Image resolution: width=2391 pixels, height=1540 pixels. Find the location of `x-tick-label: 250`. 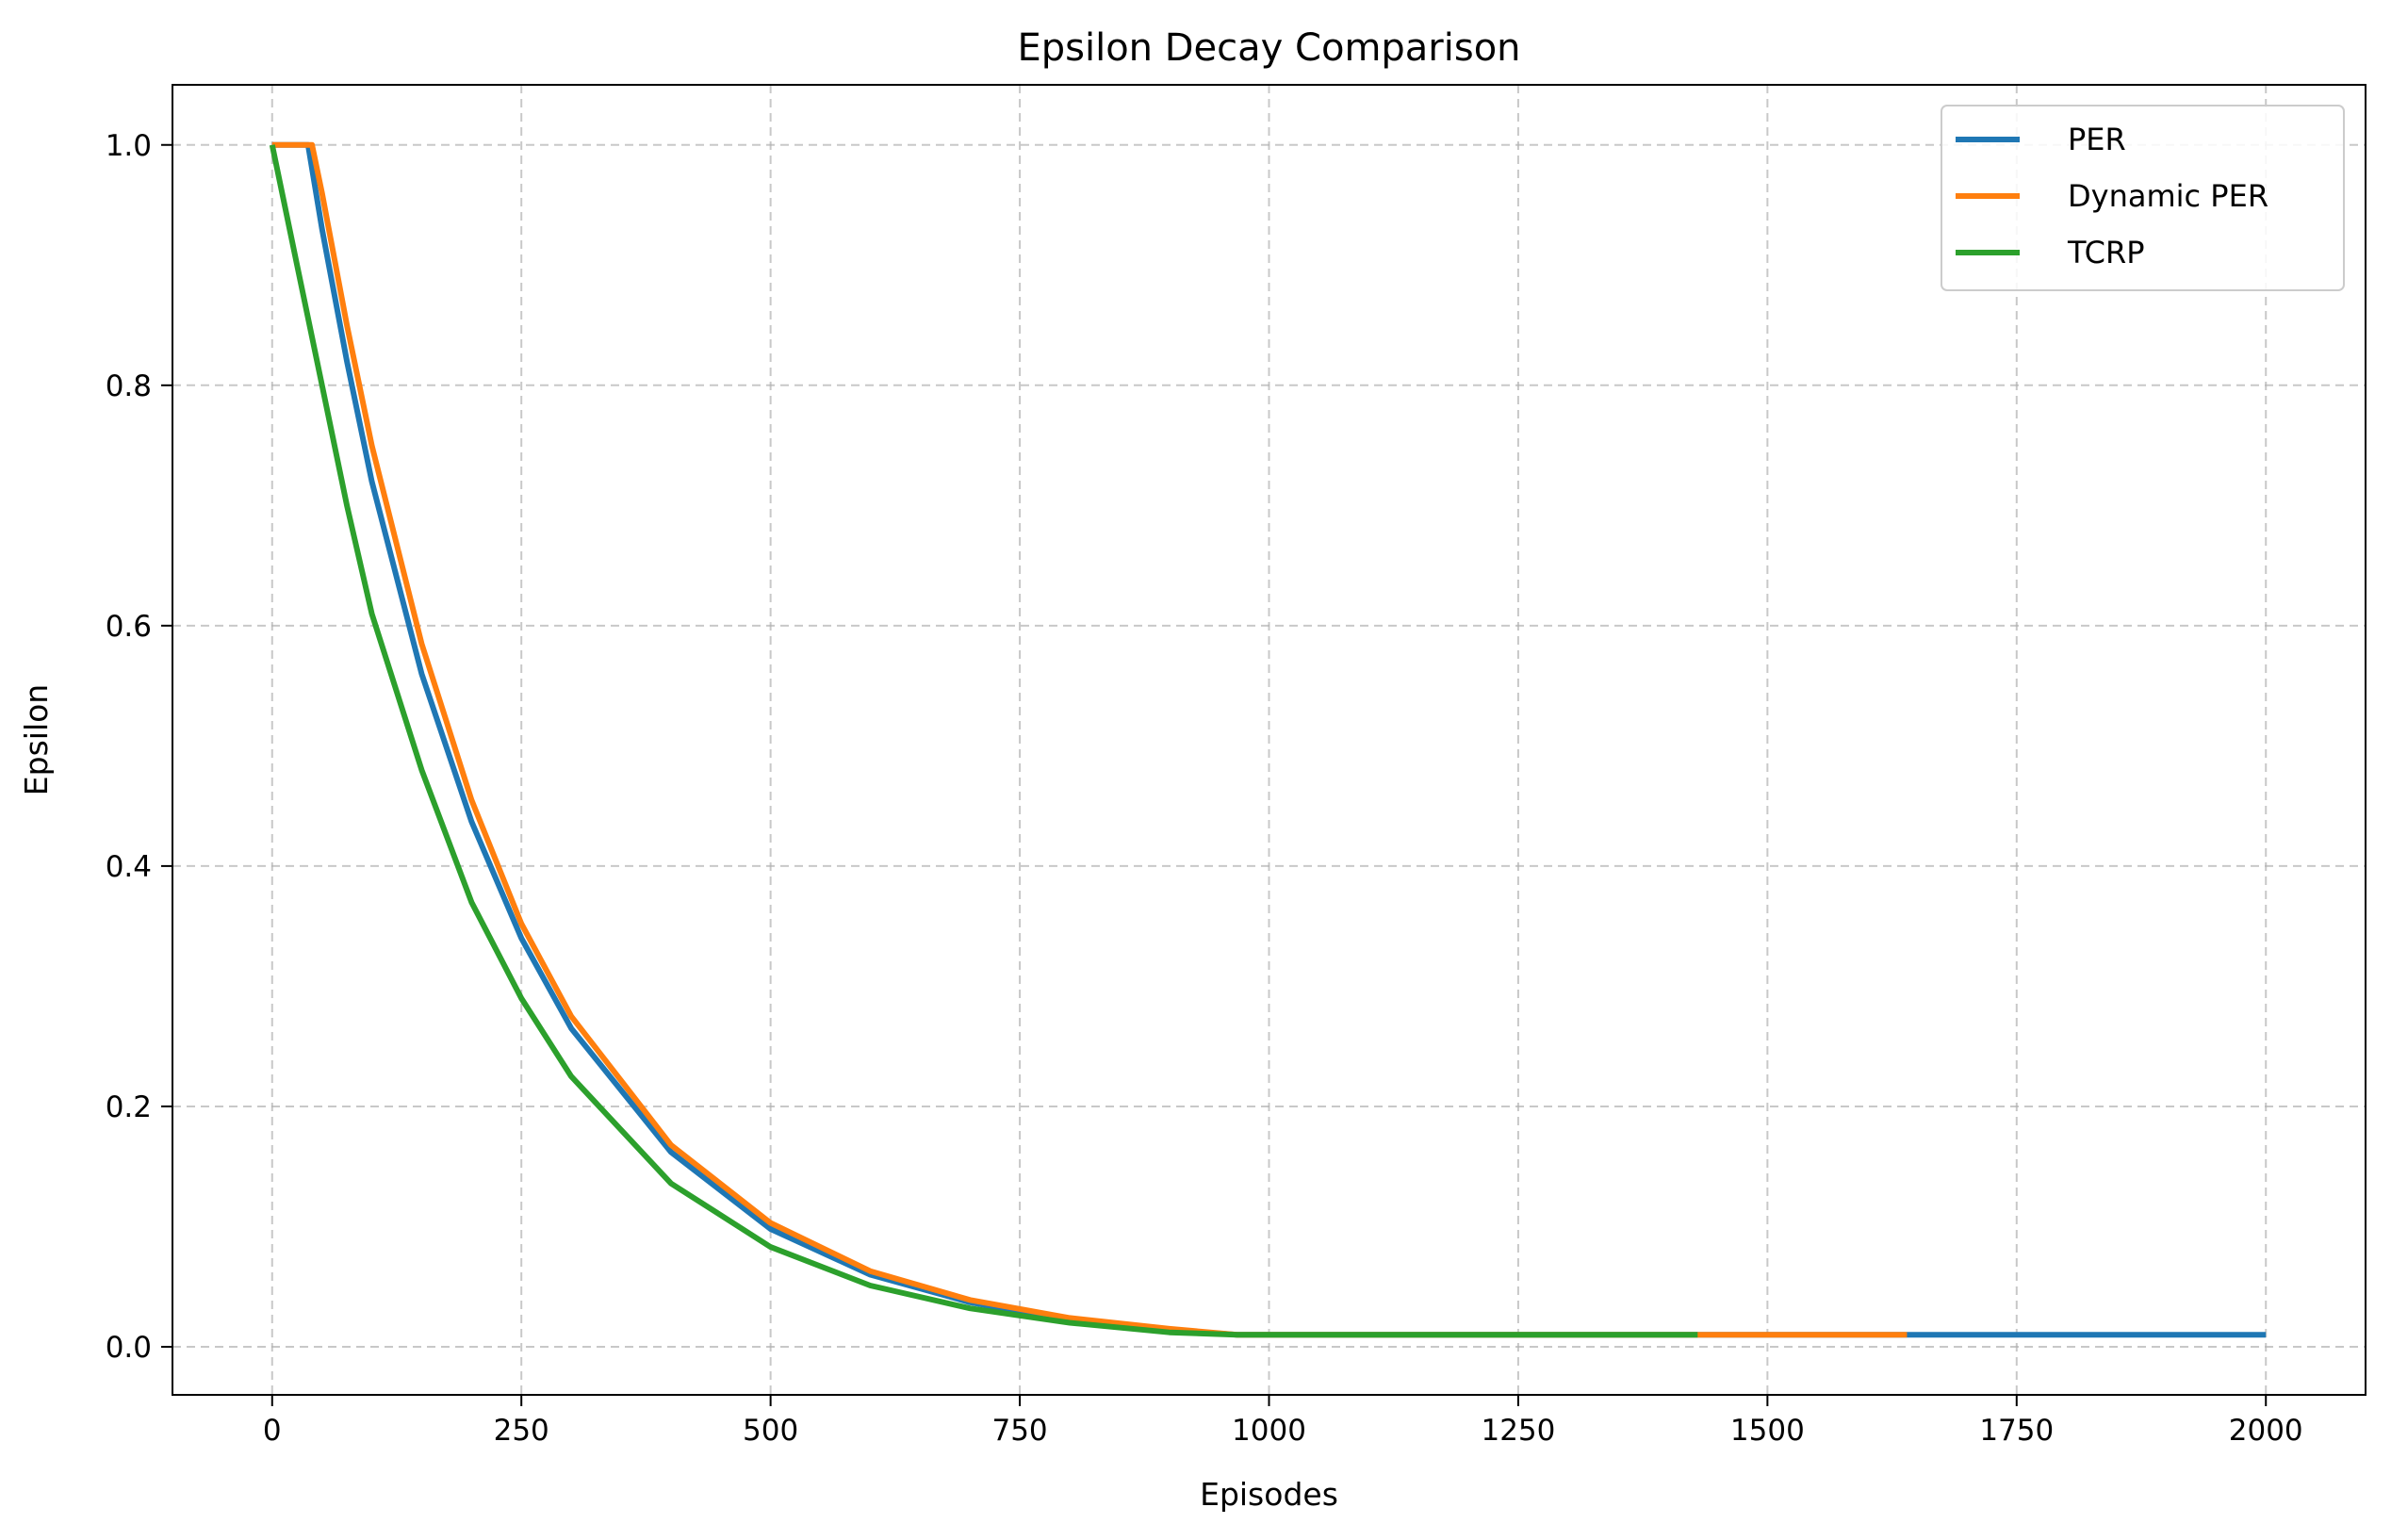

x-tick-label: 250 is located at coordinates (521, 1431).